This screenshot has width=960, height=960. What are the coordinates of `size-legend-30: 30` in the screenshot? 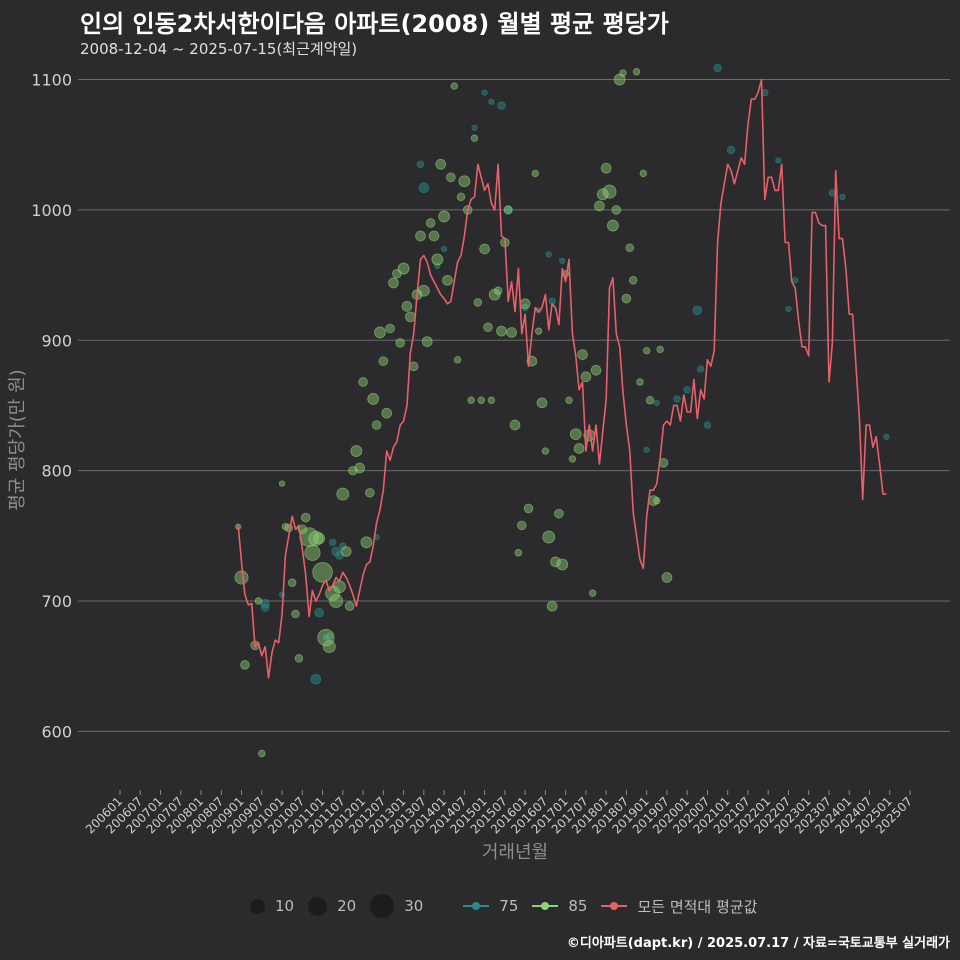 It's located at (396, 906).